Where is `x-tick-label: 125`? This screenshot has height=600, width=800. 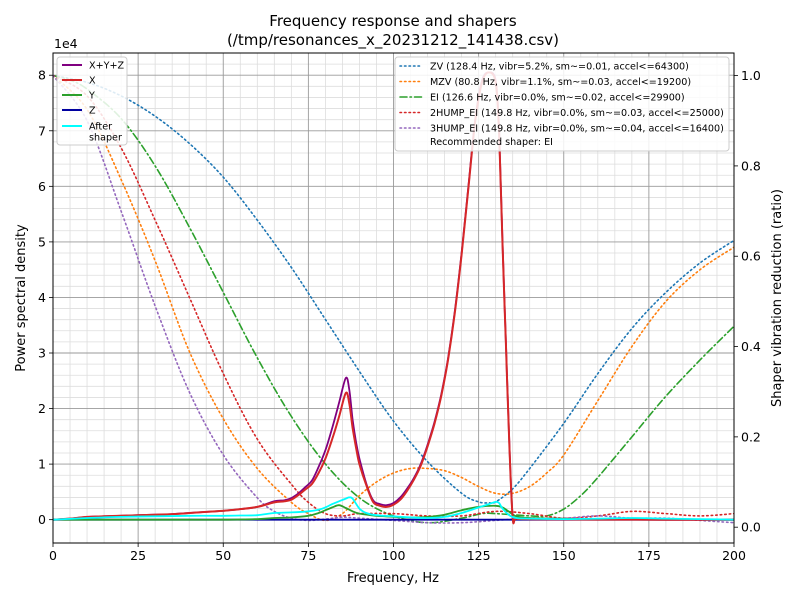 x-tick-label: 125 is located at coordinates (479, 555).